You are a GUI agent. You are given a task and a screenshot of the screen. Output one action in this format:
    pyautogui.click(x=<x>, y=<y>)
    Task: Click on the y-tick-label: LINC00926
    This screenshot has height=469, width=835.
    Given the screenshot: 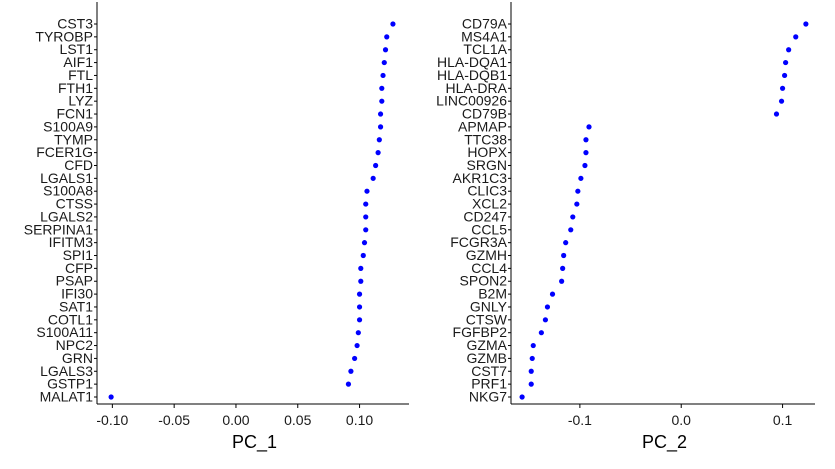 What is the action you would take?
    pyautogui.click(x=471, y=101)
    